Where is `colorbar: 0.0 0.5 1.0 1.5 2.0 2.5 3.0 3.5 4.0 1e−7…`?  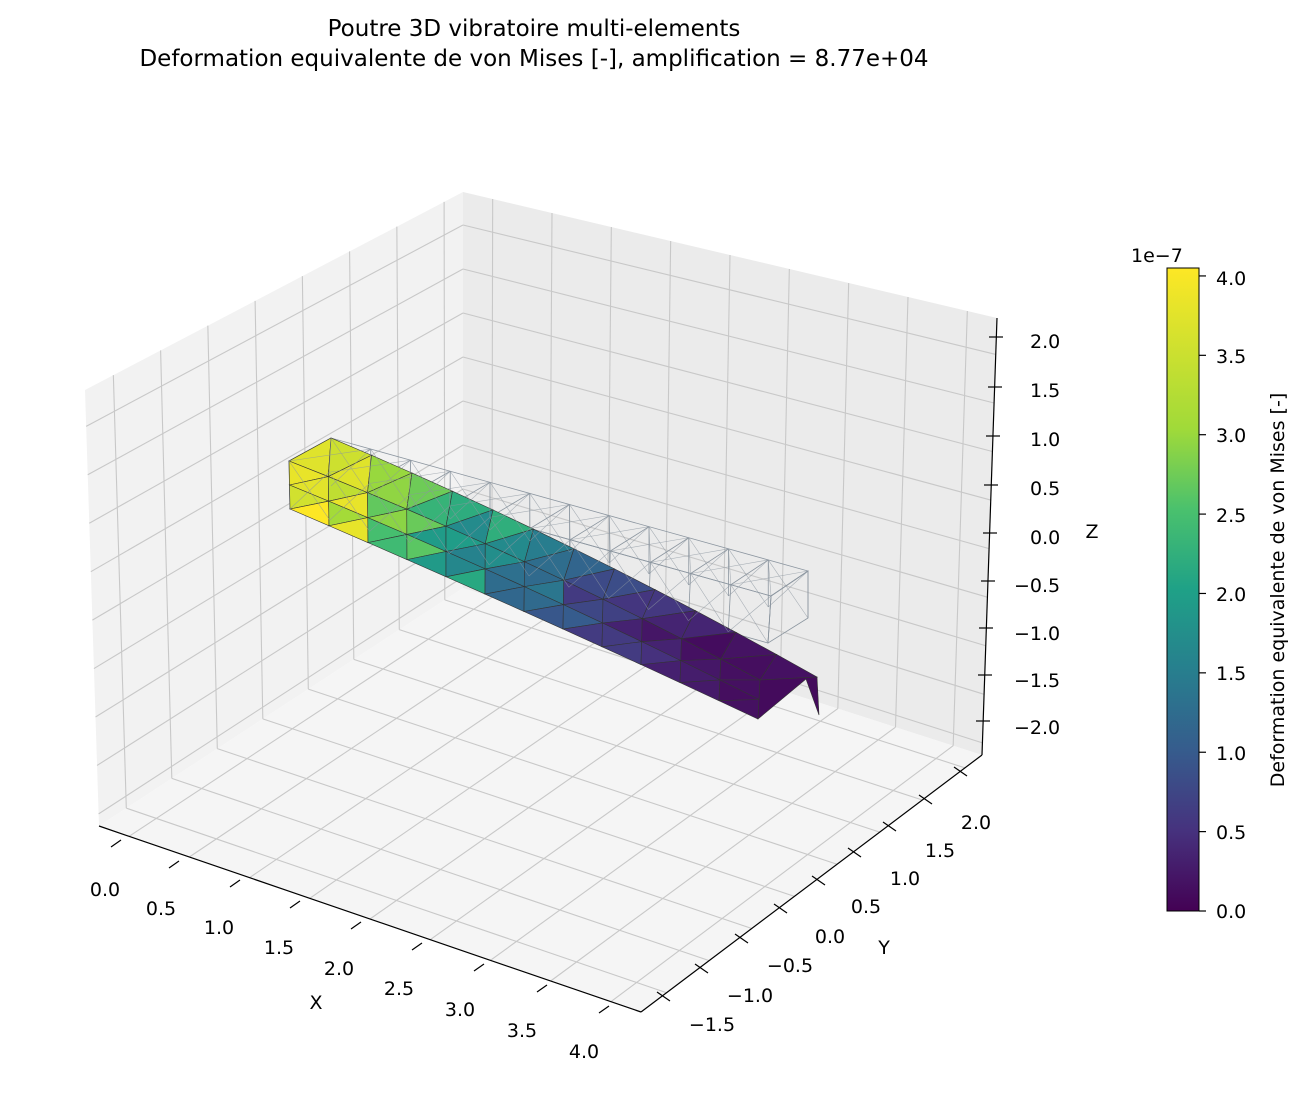
colorbar: 0.0 0.5 1.0 1.5 2.0 2.5 3.0 3.5 4.0 1e−7… is located at coordinates (1210, 584).